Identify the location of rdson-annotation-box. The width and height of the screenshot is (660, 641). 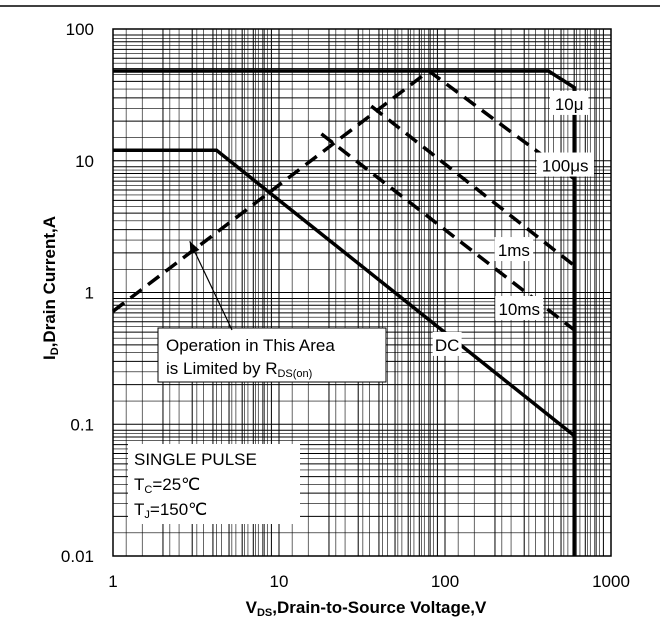
(272, 355).